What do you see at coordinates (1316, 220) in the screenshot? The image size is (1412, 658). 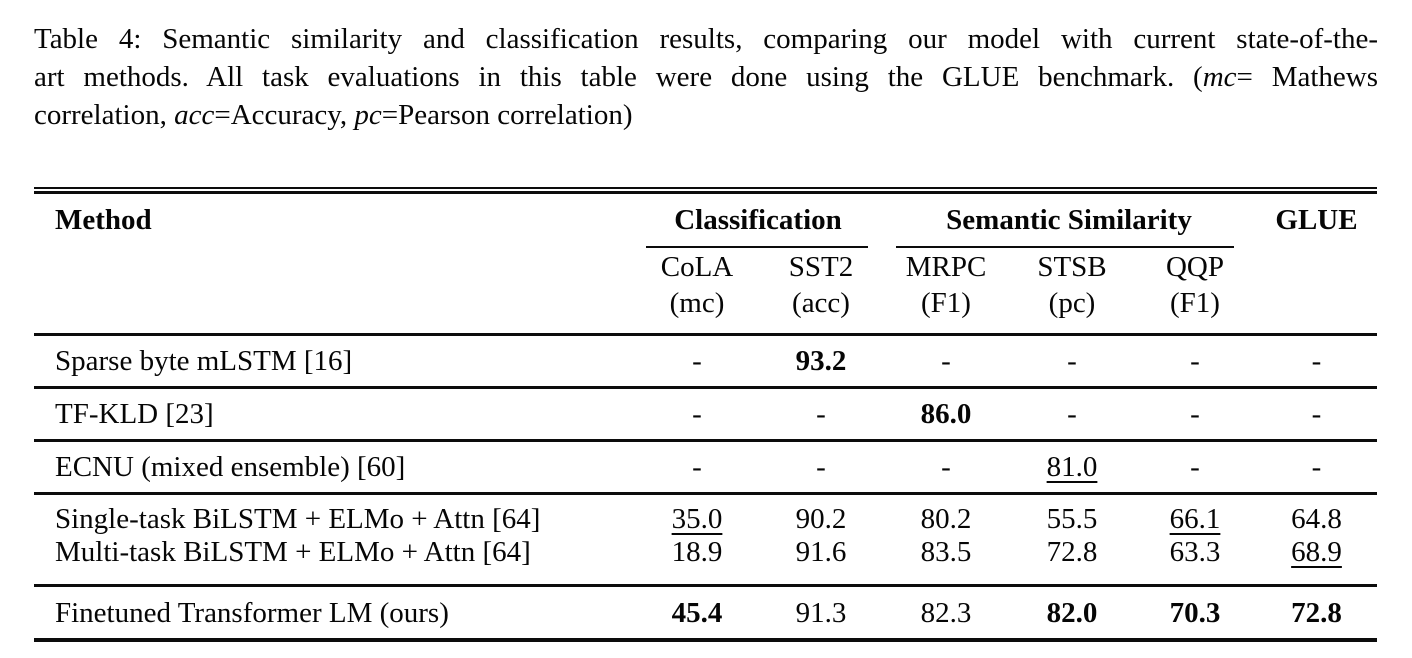 I see `column-group-glue: GLUE` at bounding box center [1316, 220].